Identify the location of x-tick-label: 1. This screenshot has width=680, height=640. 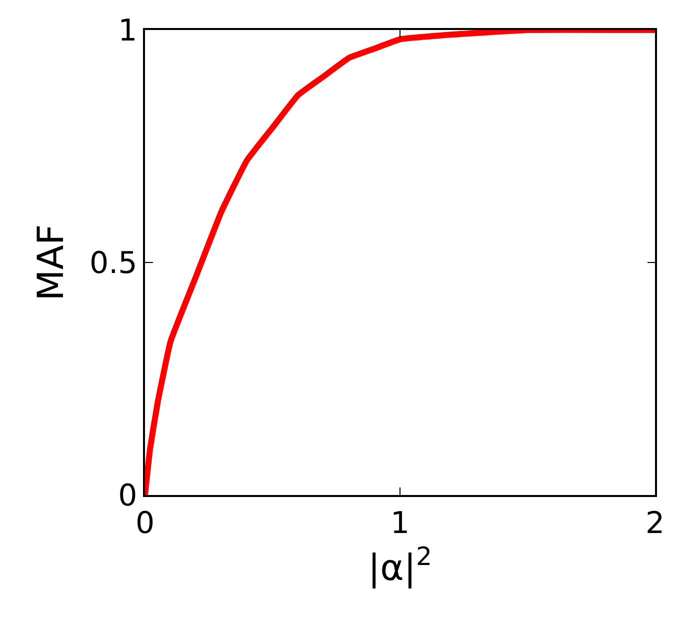
(400, 523).